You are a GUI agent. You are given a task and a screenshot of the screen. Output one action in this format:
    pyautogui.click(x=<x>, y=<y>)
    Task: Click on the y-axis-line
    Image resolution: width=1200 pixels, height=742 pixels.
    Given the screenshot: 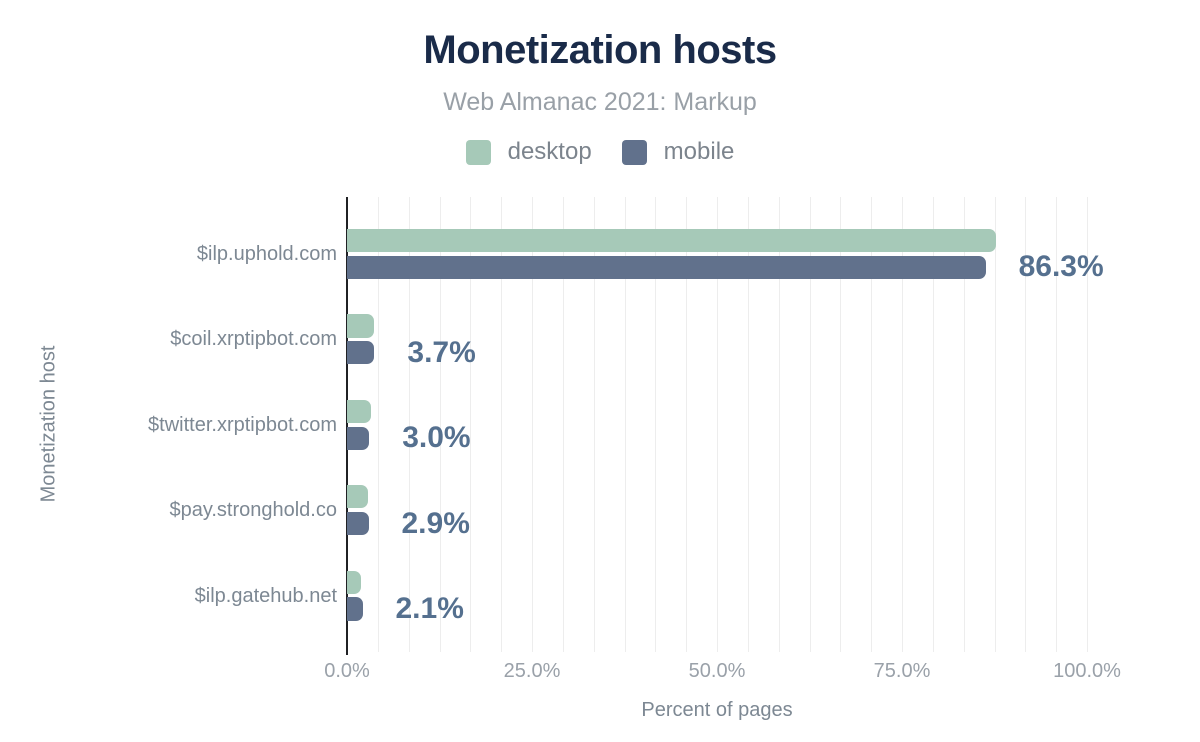 What is the action you would take?
    pyautogui.click(x=347, y=426)
    